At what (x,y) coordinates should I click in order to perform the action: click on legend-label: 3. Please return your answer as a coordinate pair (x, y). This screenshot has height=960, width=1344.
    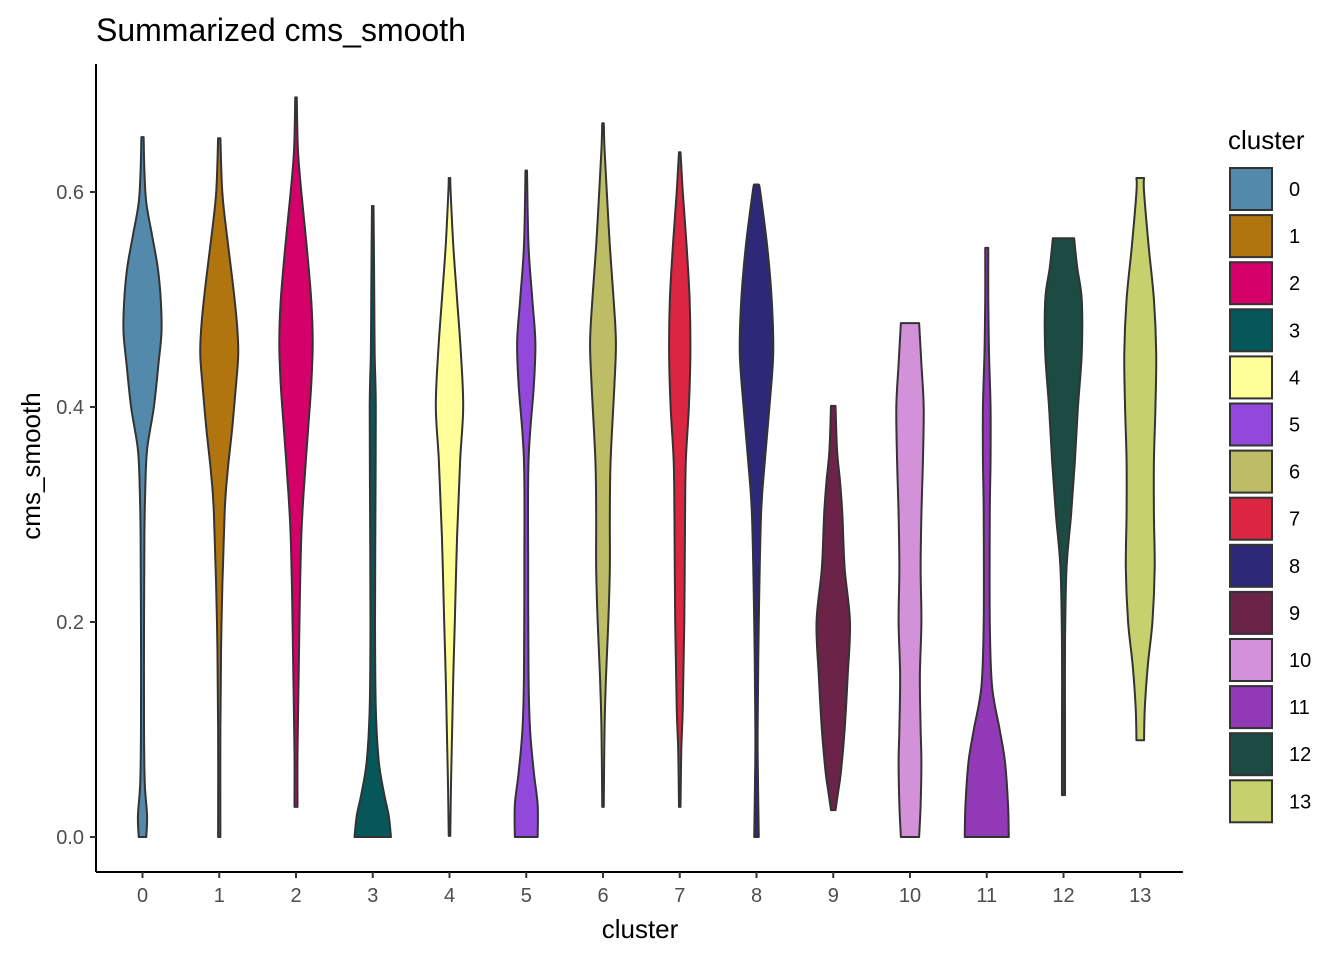
    Looking at the image, I should click on (1294, 331).